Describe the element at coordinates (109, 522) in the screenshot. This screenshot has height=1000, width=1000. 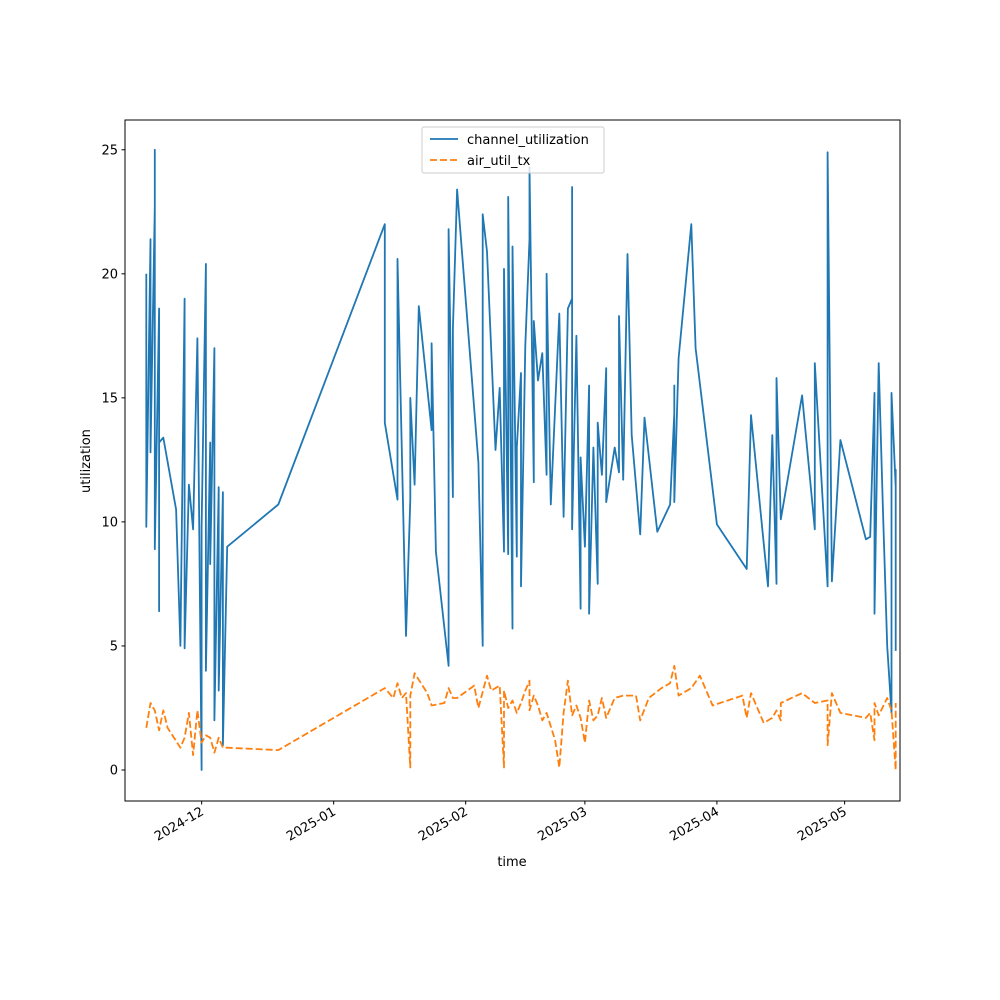
I see `y-tick-label: 10` at that location.